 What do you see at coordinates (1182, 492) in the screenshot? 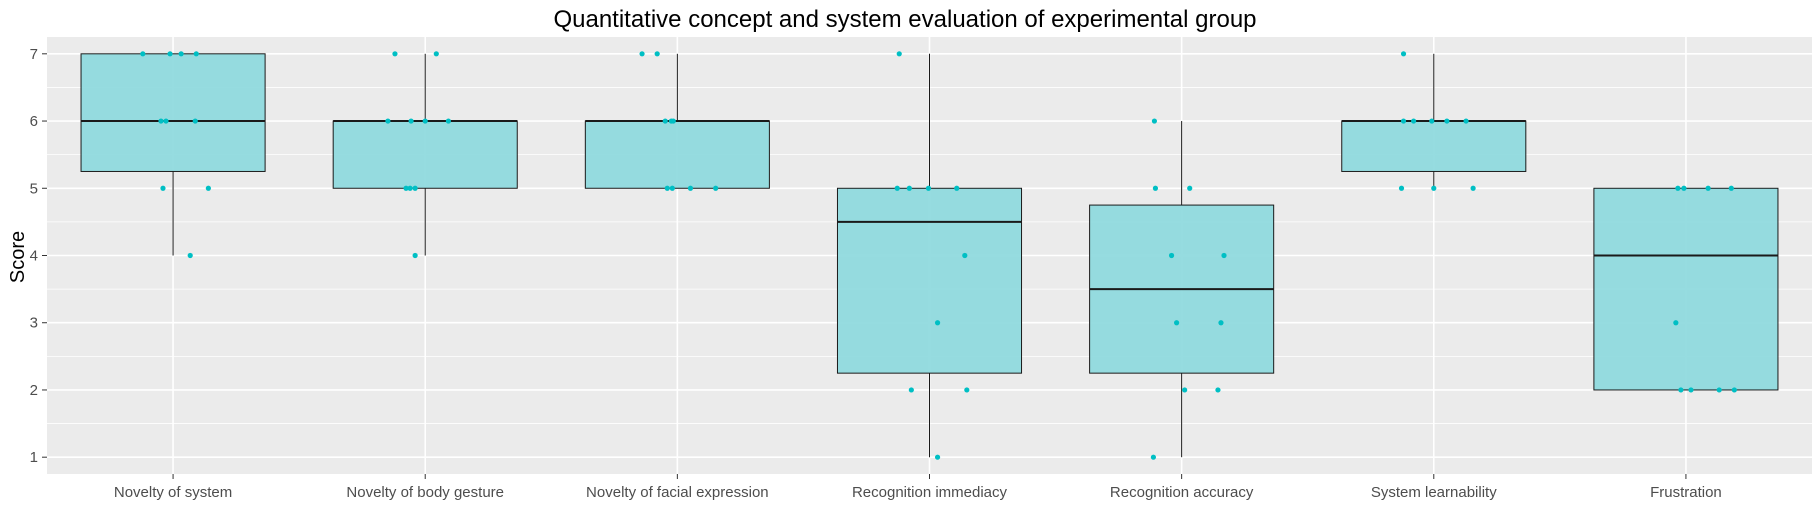
I see `x-tick-label: Recognition accuracy` at bounding box center [1182, 492].